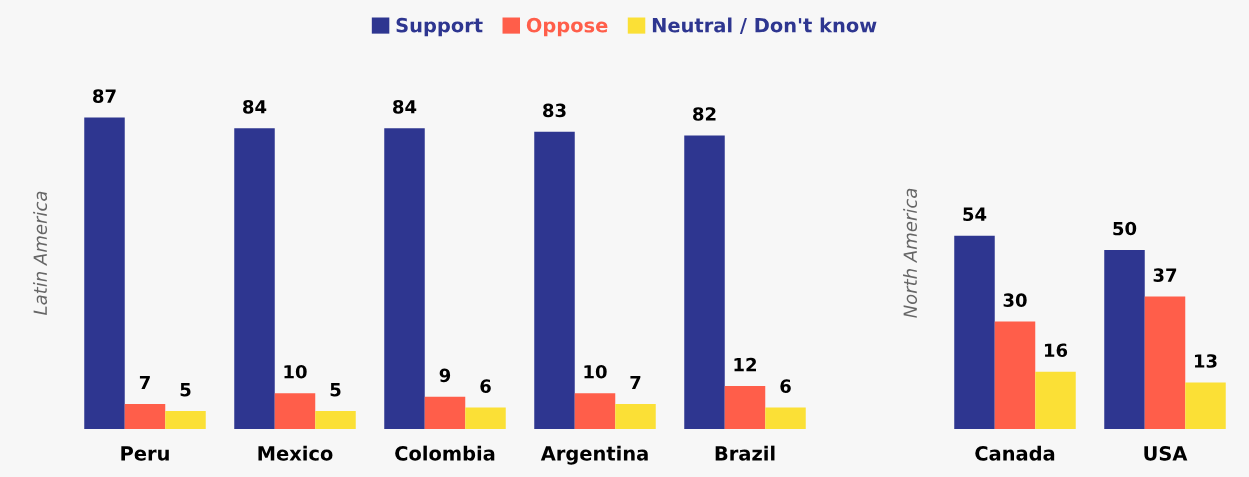  I want to click on data-label: 82, so click(704, 114).